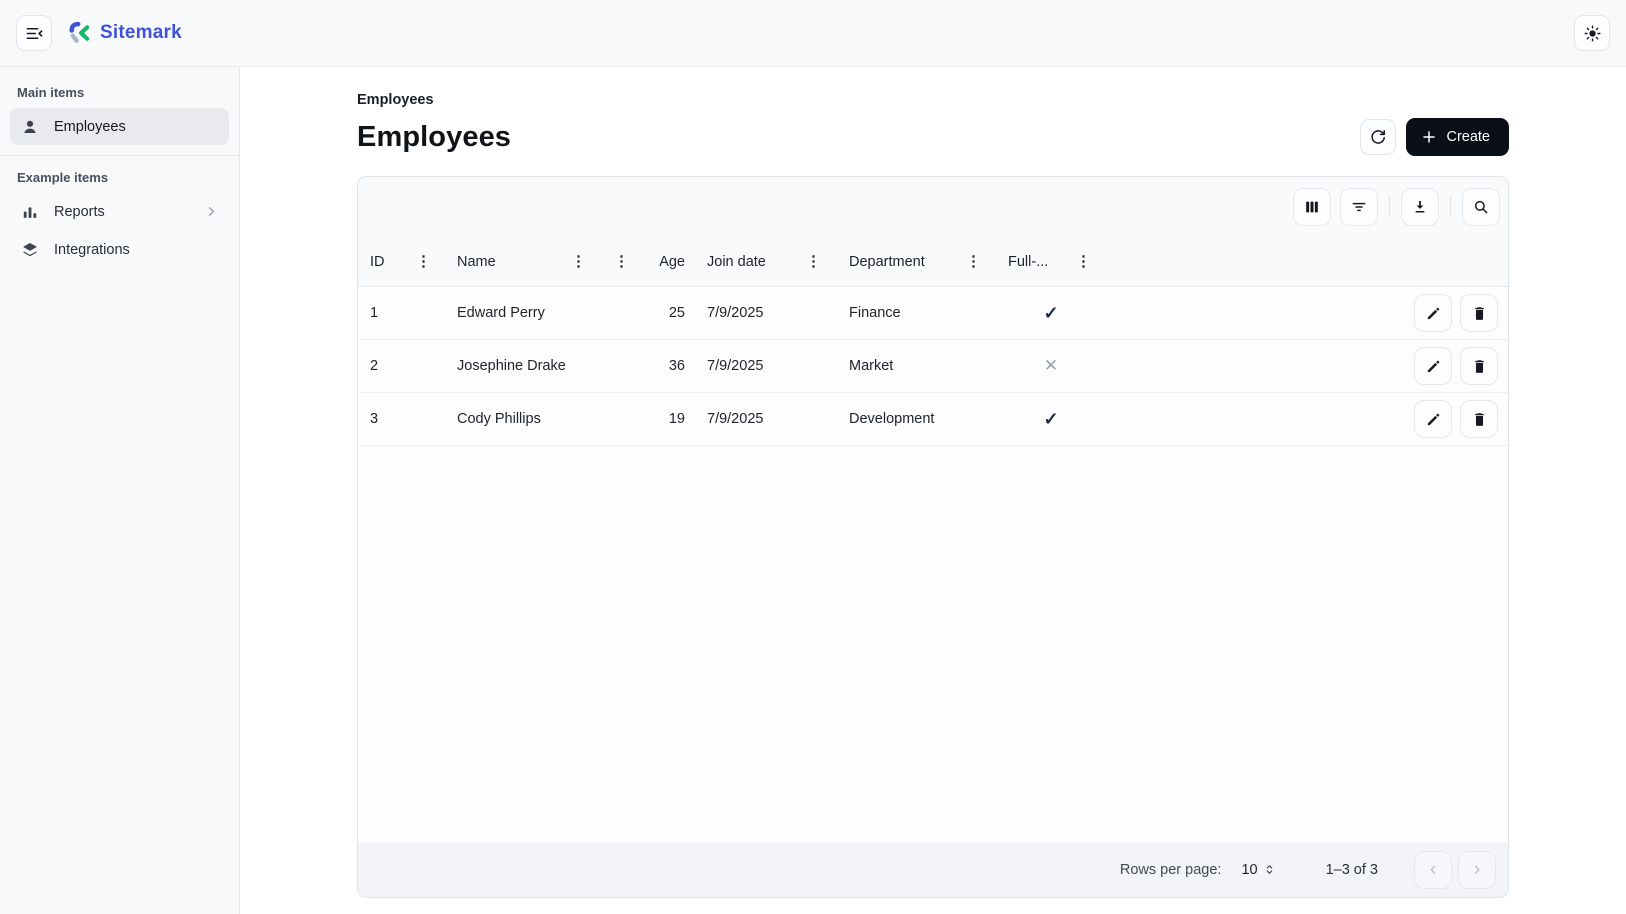  What do you see at coordinates (813, 33) in the screenshot?
I see `topbar: Sitemark` at bounding box center [813, 33].